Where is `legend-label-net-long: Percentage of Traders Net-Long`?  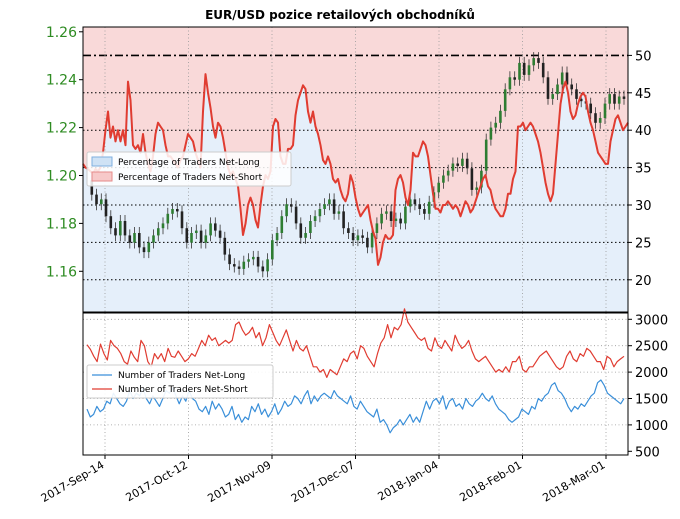
legend-label-net-long: Percentage of Traders Net-Long is located at coordinates (189, 163).